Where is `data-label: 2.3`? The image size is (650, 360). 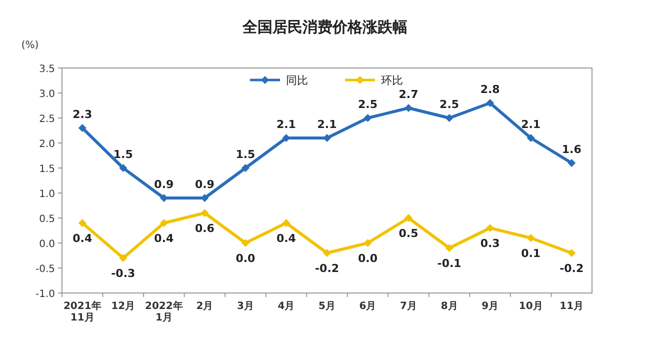
data-label: 2.3 is located at coordinates (82, 114).